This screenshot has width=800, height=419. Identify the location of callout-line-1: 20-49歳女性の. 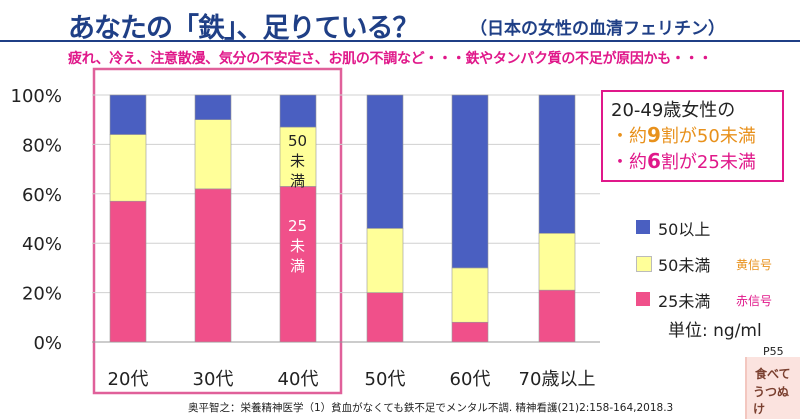
(673, 110).